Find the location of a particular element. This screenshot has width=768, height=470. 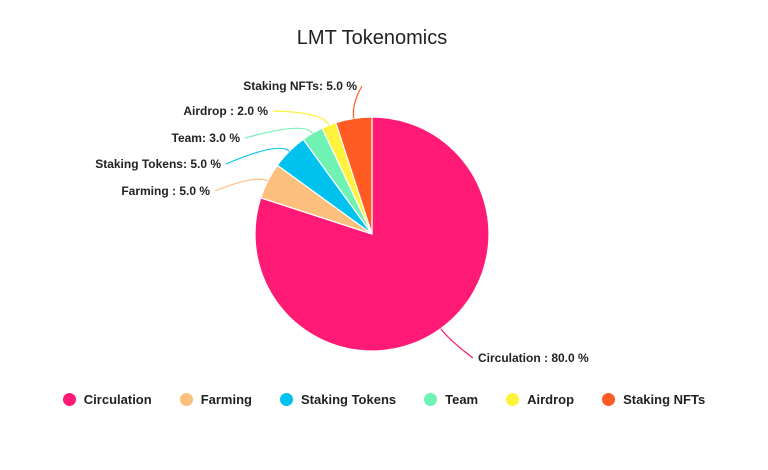

legend-label-staking-nfts: Staking NFTs is located at coordinates (664, 399).